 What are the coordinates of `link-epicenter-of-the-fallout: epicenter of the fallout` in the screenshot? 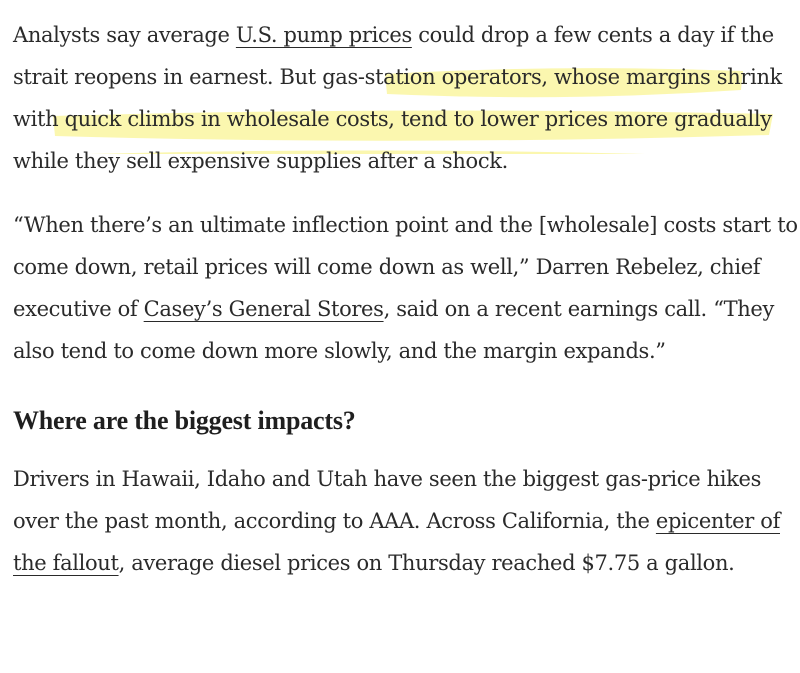 It's located at (396, 542).